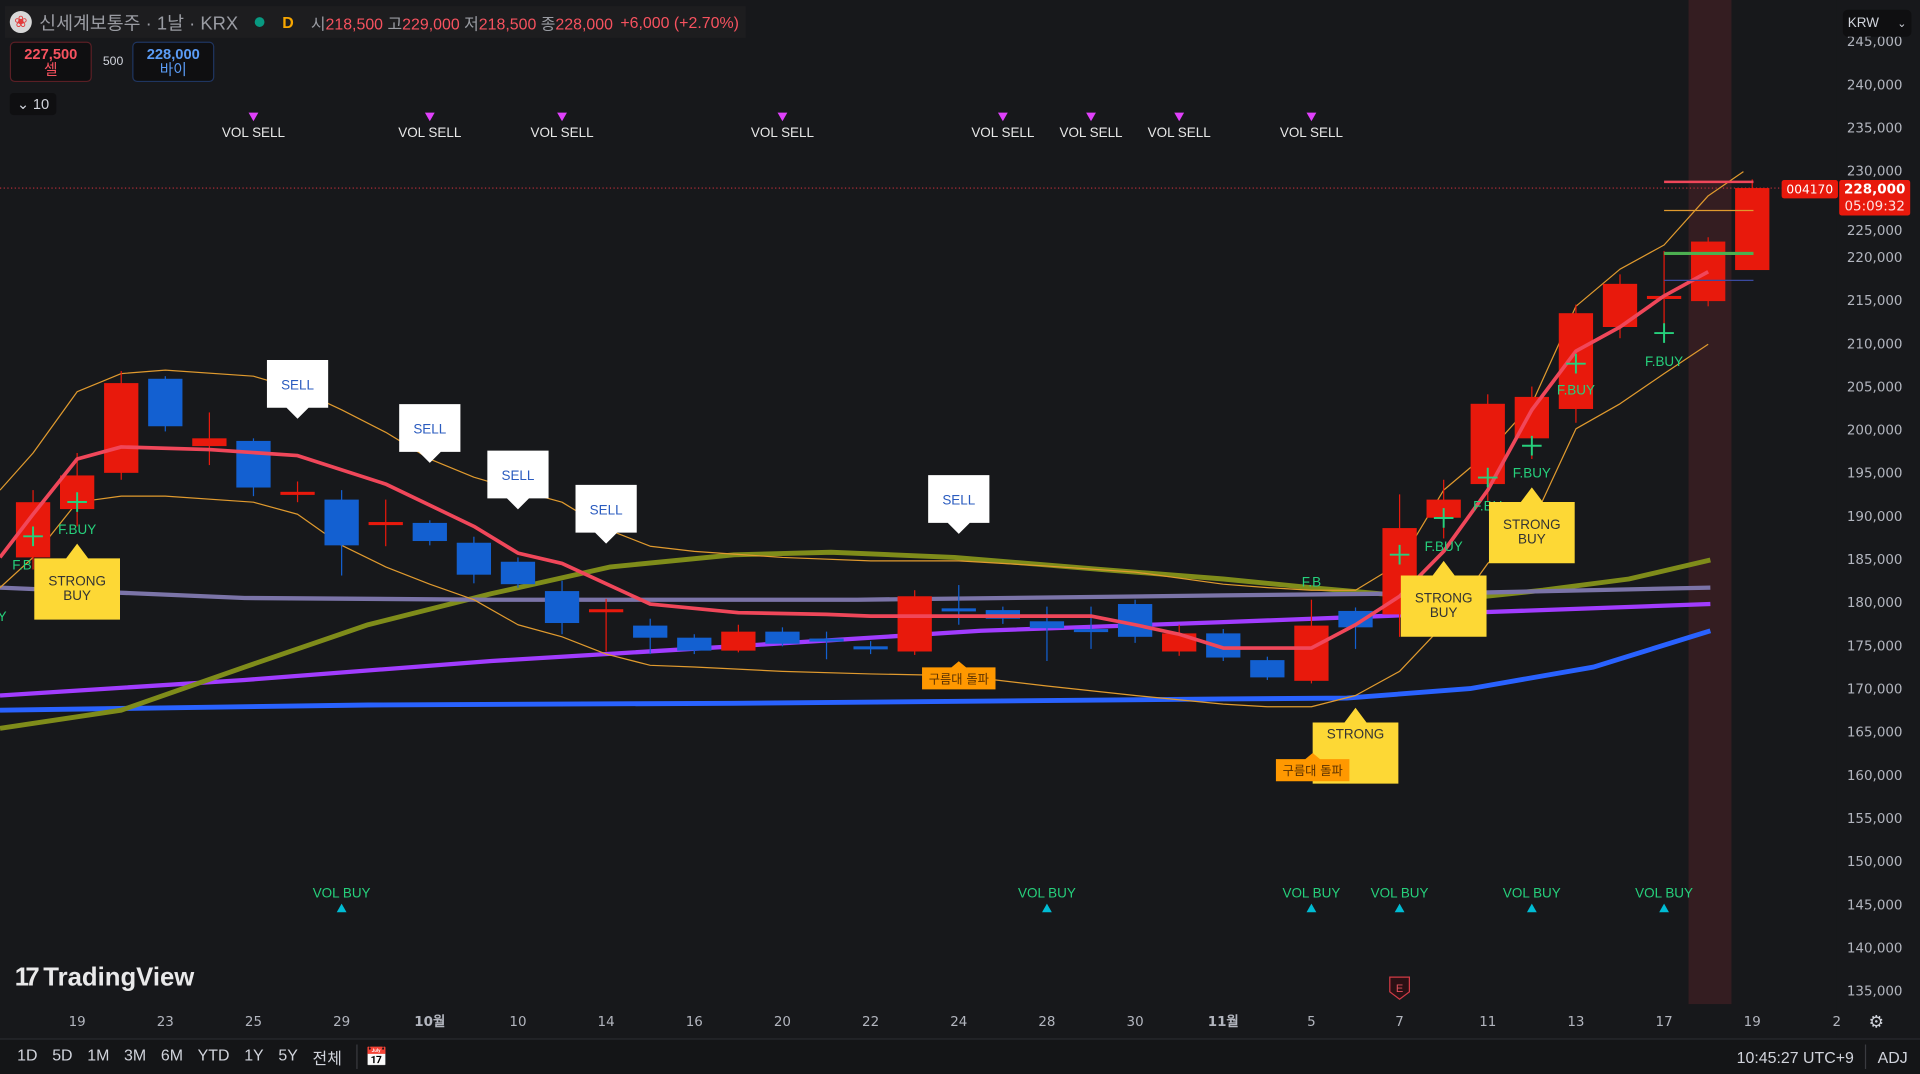 This screenshot has width=1920, height=1074. Describe the element at coordinates (62, 1054) in the screenshot. I see `range-5d: 5D` at that location.